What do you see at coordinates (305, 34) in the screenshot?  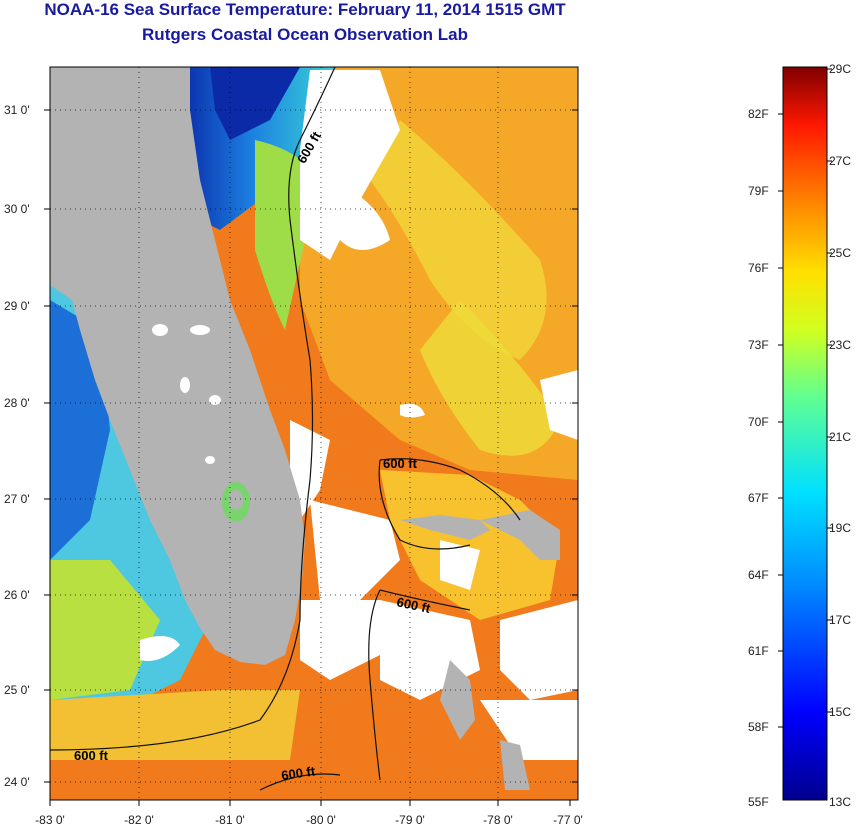 I see `page-subtitle: Rutgers Coastal Ocean Observation Lab` at bounding box center [305, 34].